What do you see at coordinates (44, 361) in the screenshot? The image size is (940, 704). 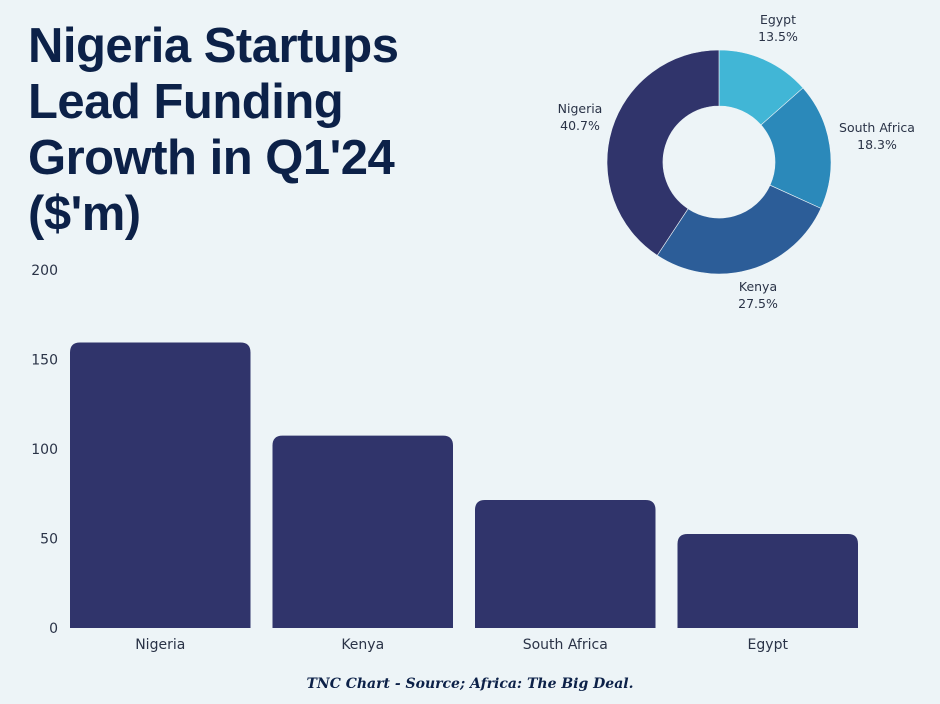 I see `y-tick-label: 150` at bounding box center [44, 361].